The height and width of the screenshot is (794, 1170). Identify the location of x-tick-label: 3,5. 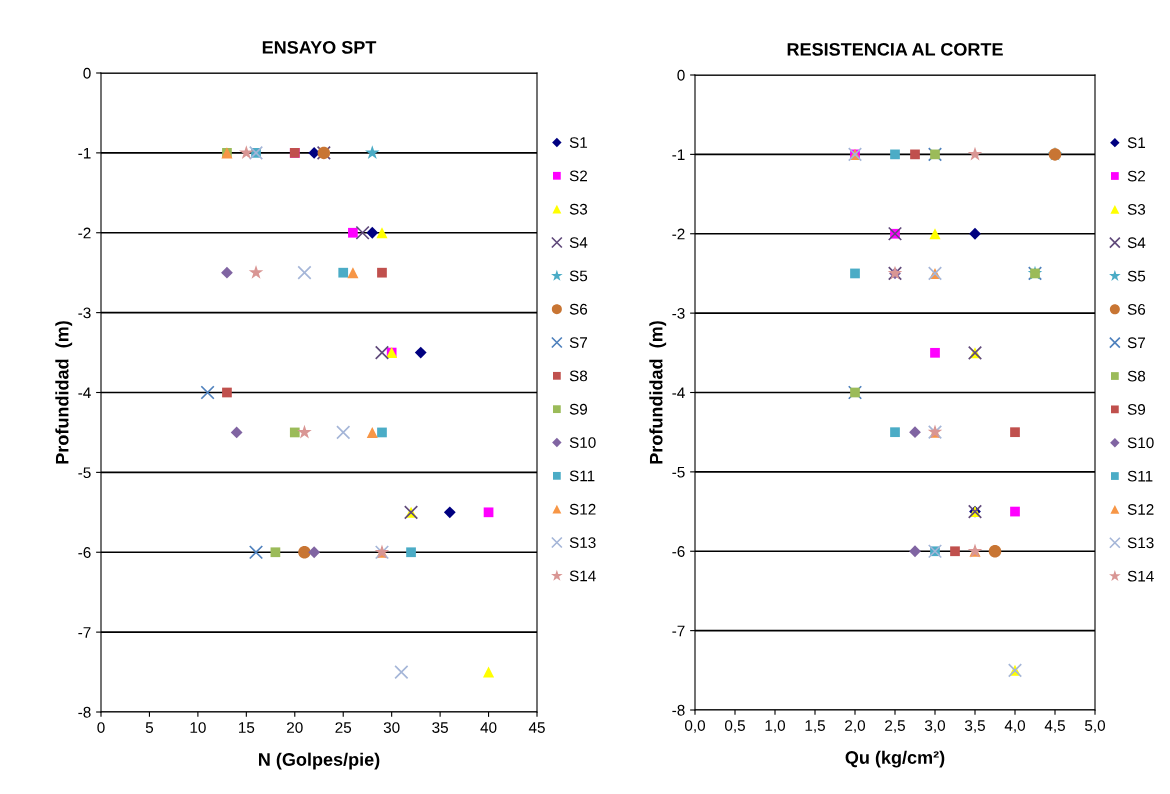
(974, 726).